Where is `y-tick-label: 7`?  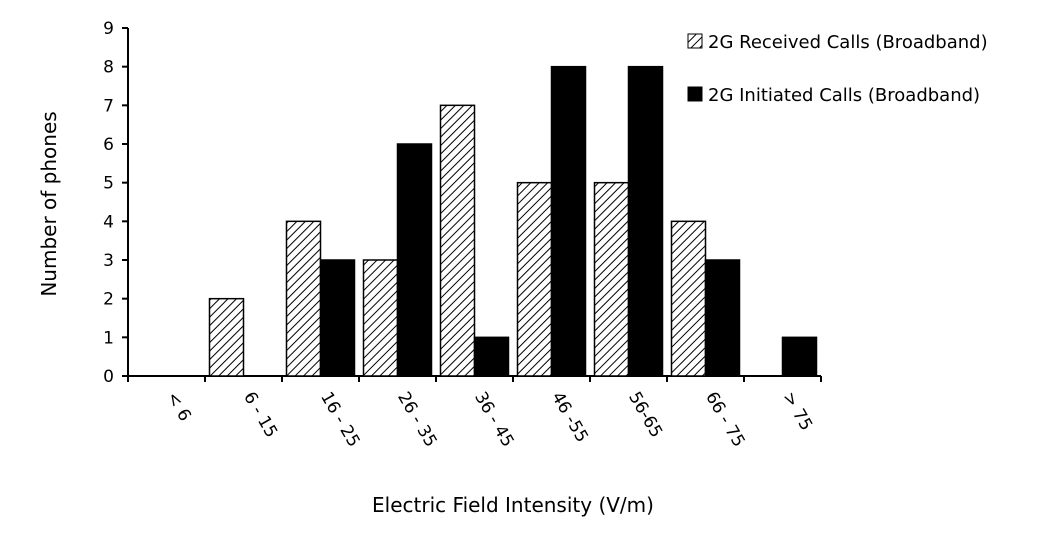 y-tick-label: 7 is located at coordinates (108, 106).